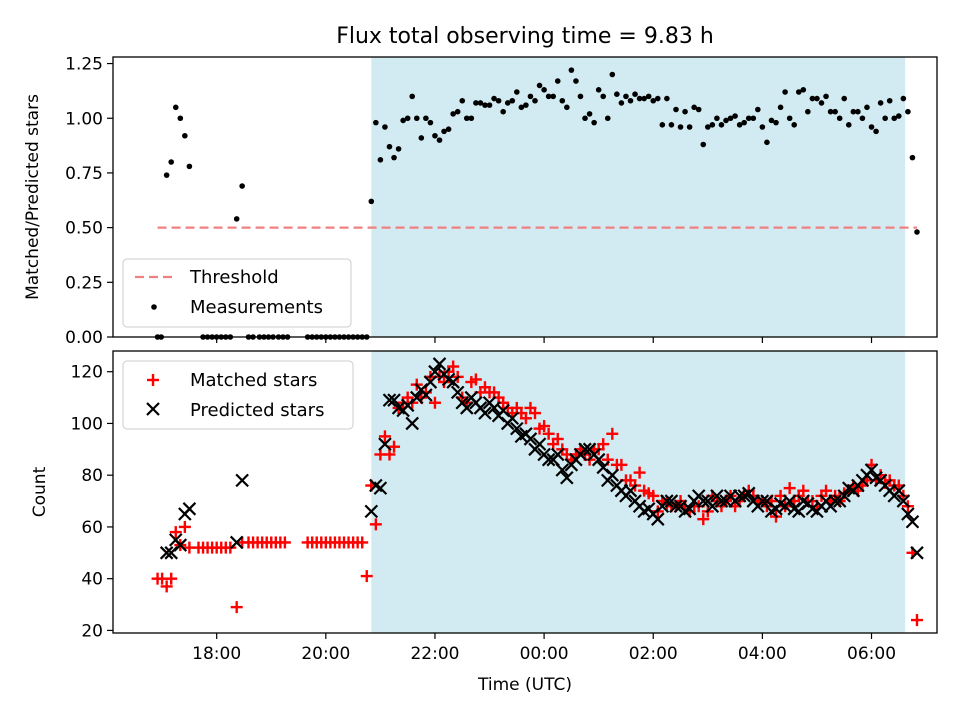 The height and width of the screenshot is (720, 960). I want to click on x-axis-label: Time (UTC), so click(524, 685).